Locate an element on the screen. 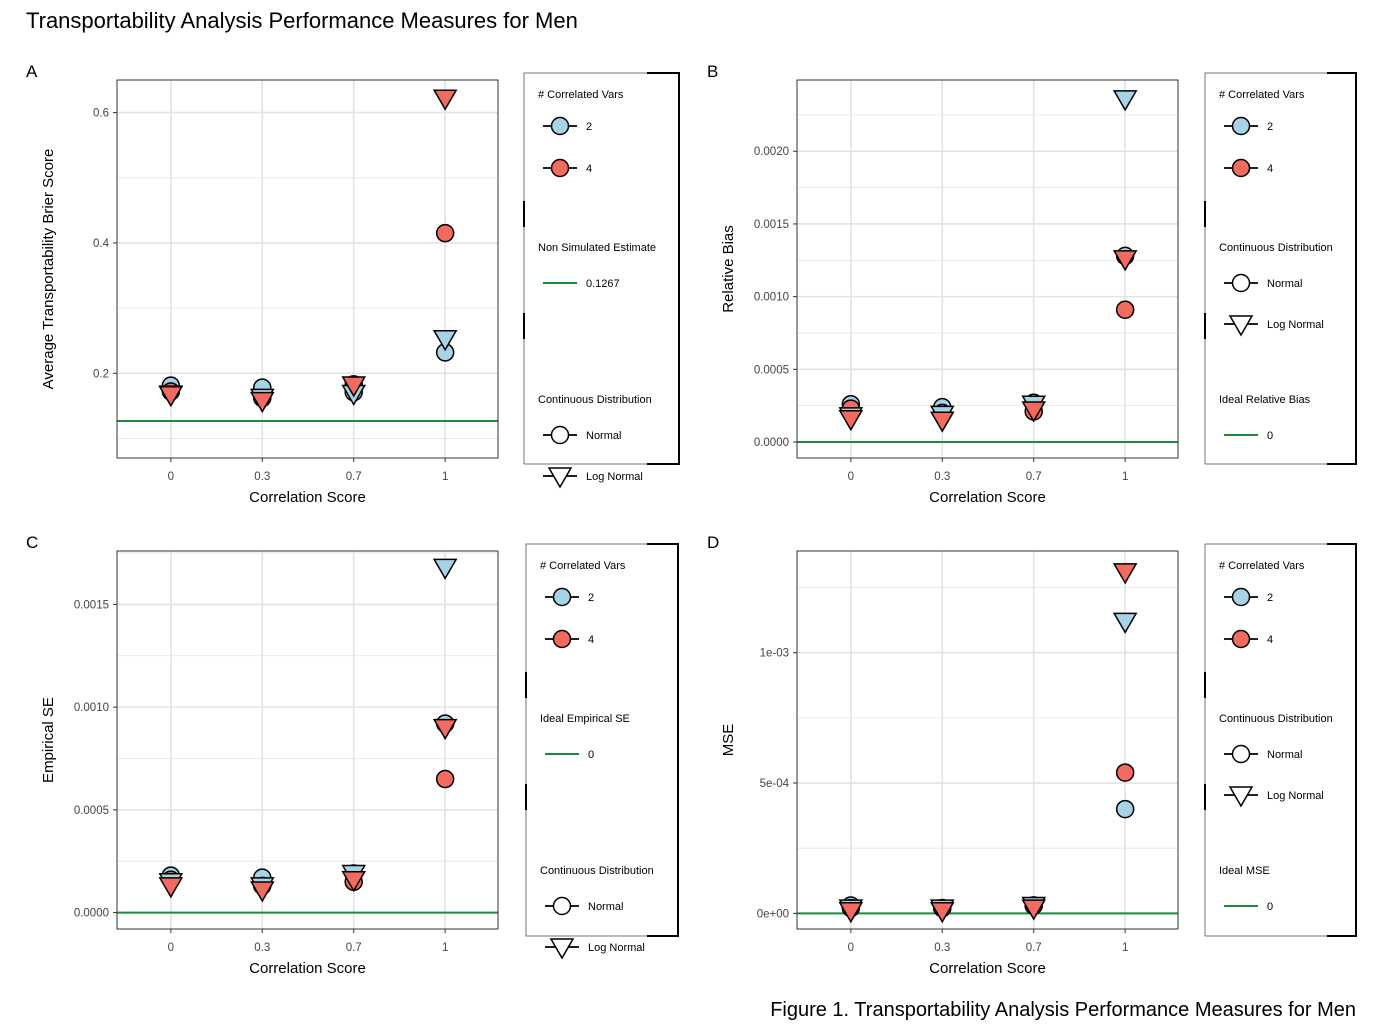 The image size is (1382, 1036). y-tick-label: 0.4 is located at coordinates (101, 244).